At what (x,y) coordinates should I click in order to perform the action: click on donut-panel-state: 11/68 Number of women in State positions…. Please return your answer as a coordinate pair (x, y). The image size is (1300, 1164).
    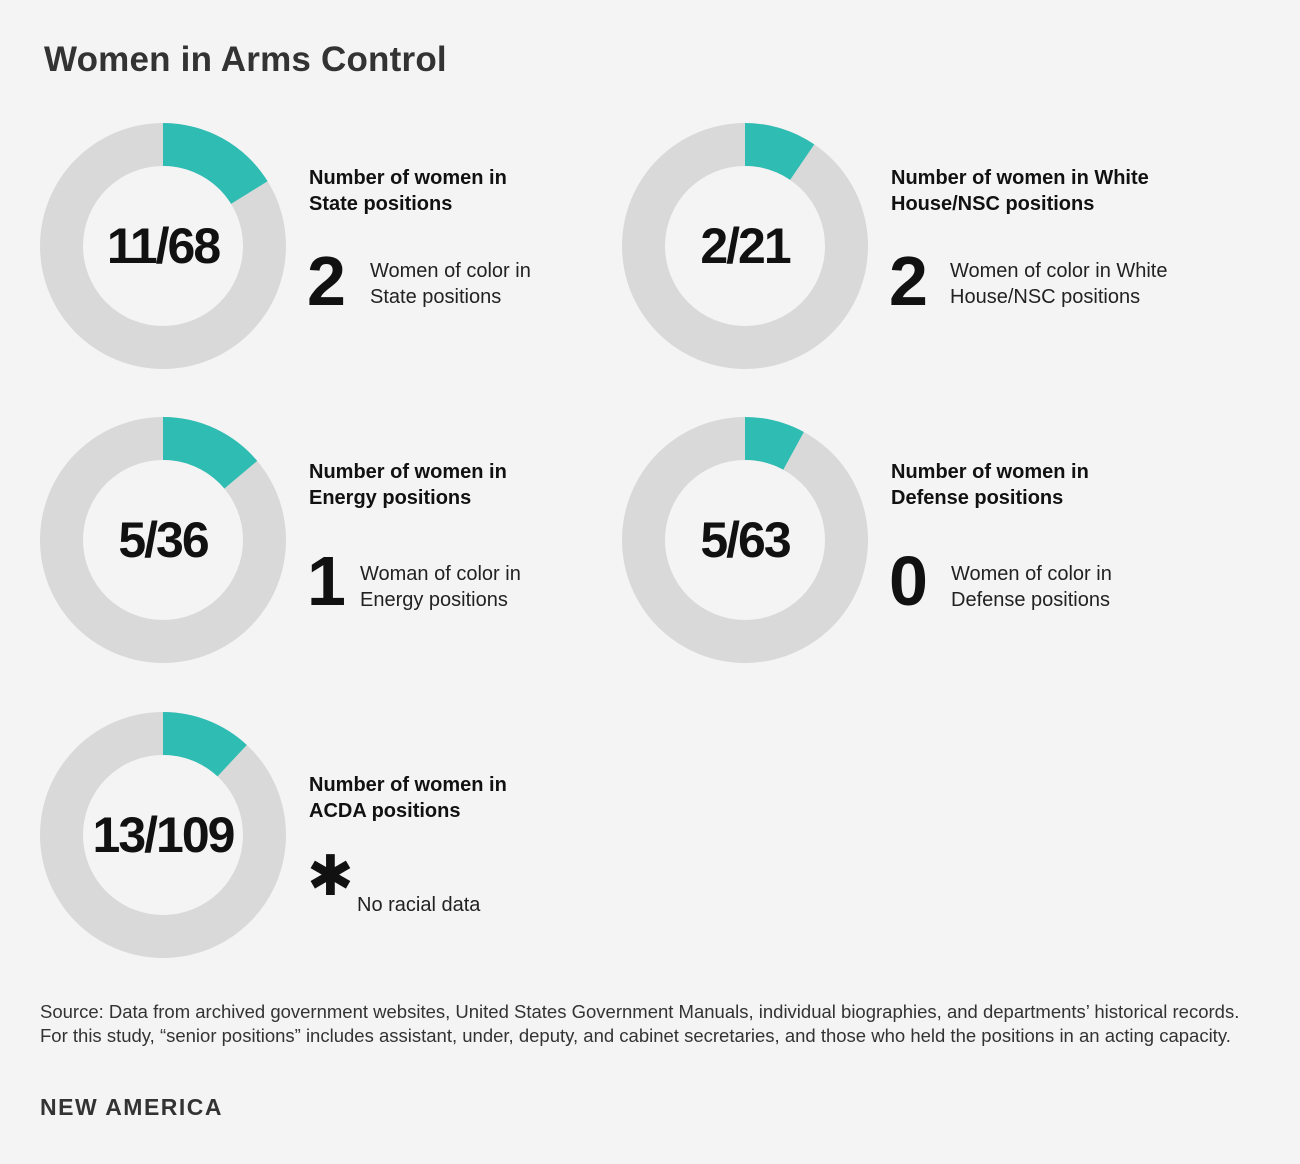
    Looking at the image, I should click on (350, 248).